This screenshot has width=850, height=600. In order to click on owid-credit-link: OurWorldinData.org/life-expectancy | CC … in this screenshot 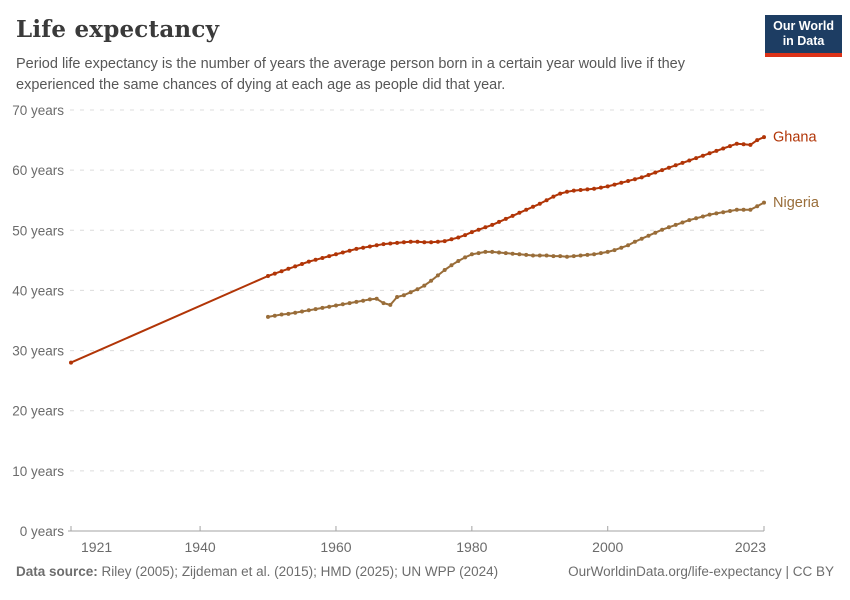, I will do `click(701, 571)`.